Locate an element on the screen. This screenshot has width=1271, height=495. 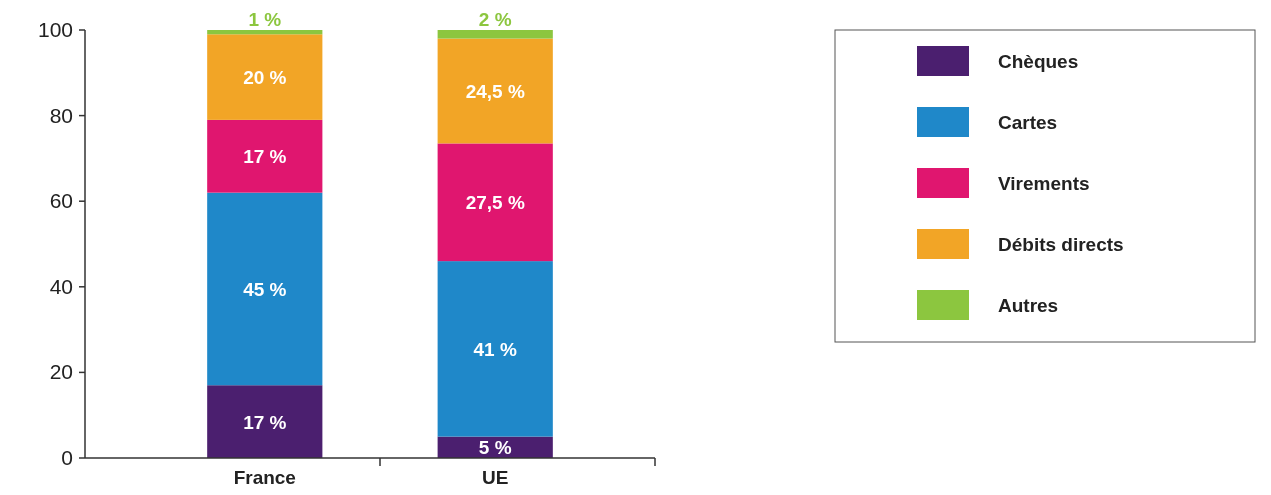
y-tick-label: 80 is located at coordinates (61, 115).